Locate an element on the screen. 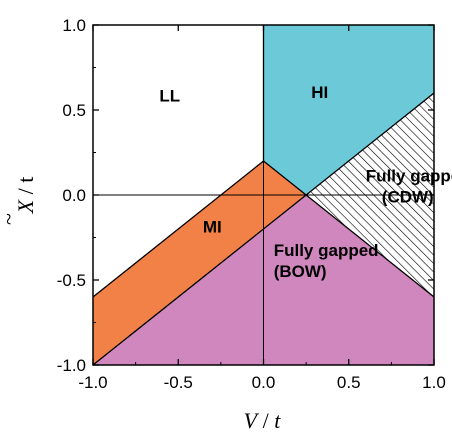 Image resolution: width=452 pixels, height=438 pixels. x-tick-label: -0.5 is located at coordinates (178, 382).